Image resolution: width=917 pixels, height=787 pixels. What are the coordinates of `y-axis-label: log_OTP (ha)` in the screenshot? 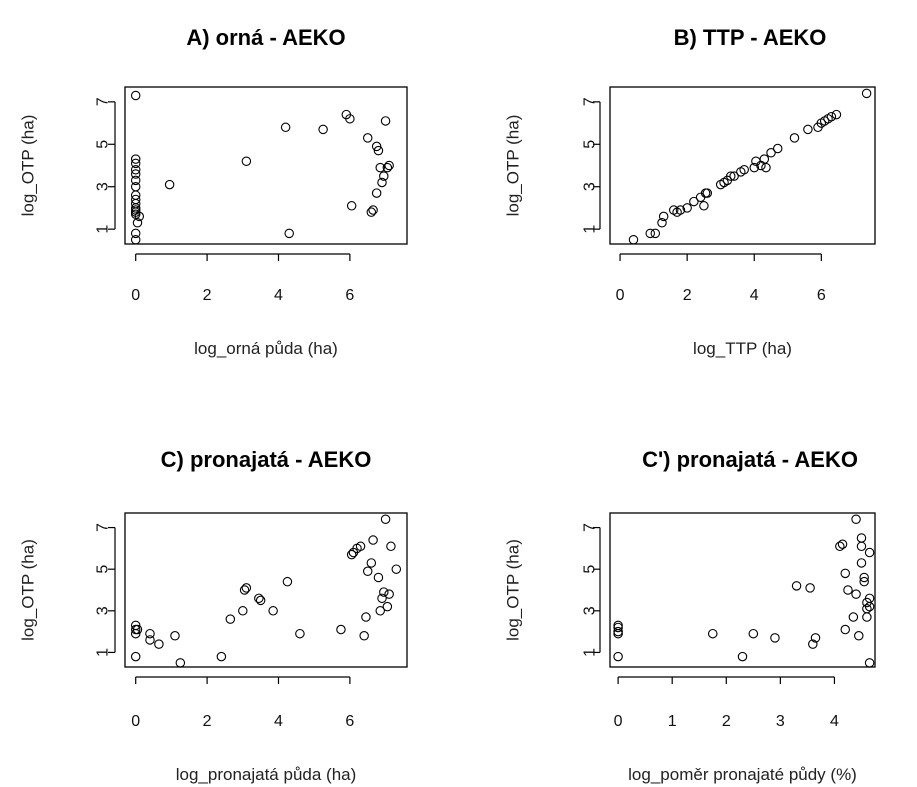 It's located at (513, 590).